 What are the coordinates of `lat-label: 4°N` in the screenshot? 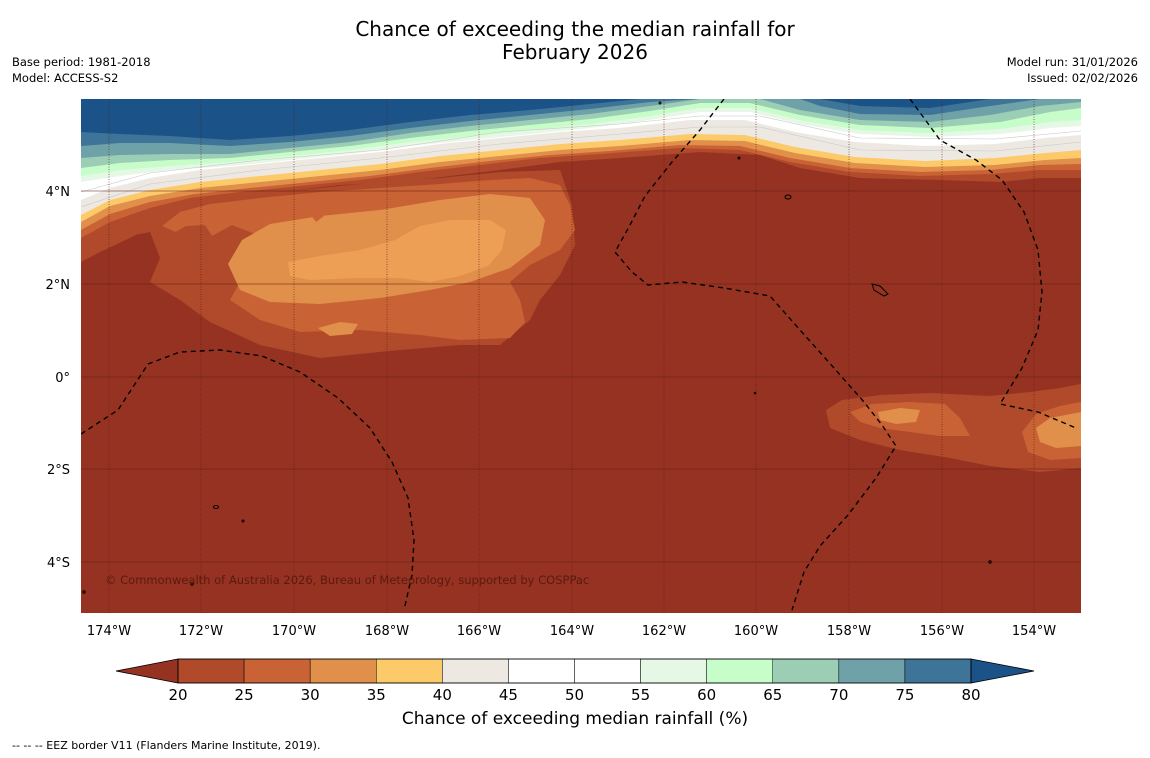 It's located at (58, 192).